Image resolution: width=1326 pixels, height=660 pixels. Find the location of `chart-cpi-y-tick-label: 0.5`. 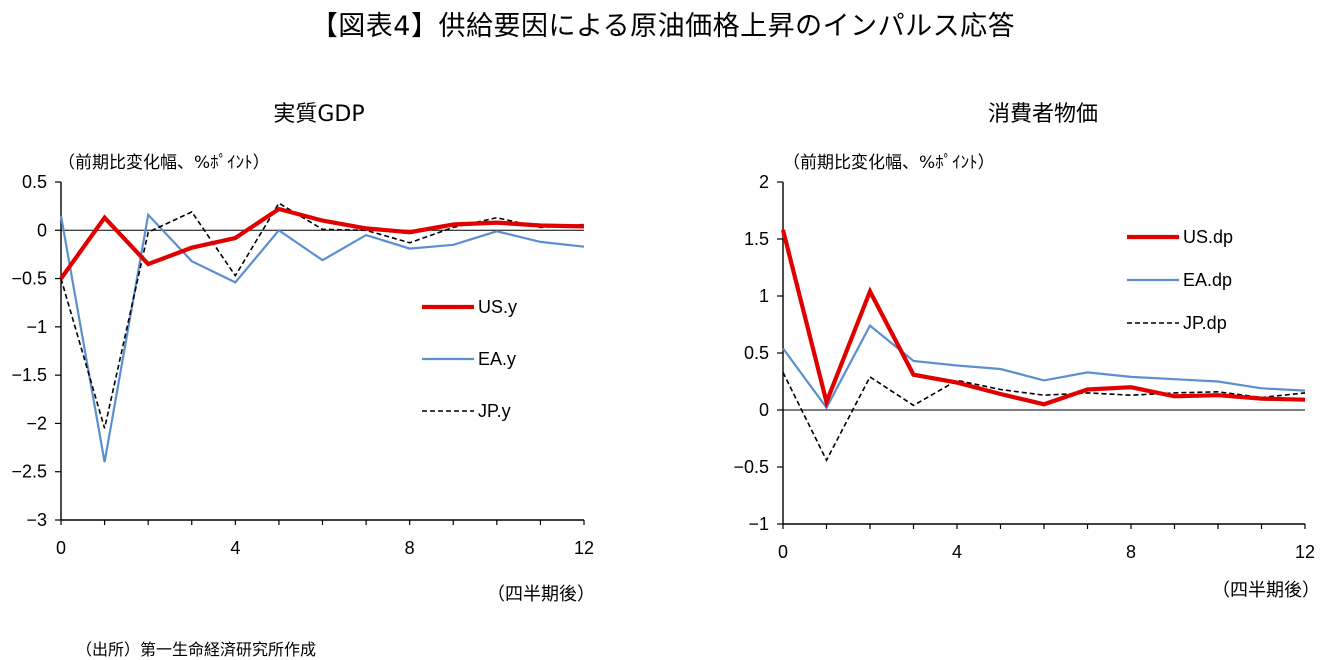

chart-cpi-y-tick-label: 0.5 is located at coordinates (756, 353).